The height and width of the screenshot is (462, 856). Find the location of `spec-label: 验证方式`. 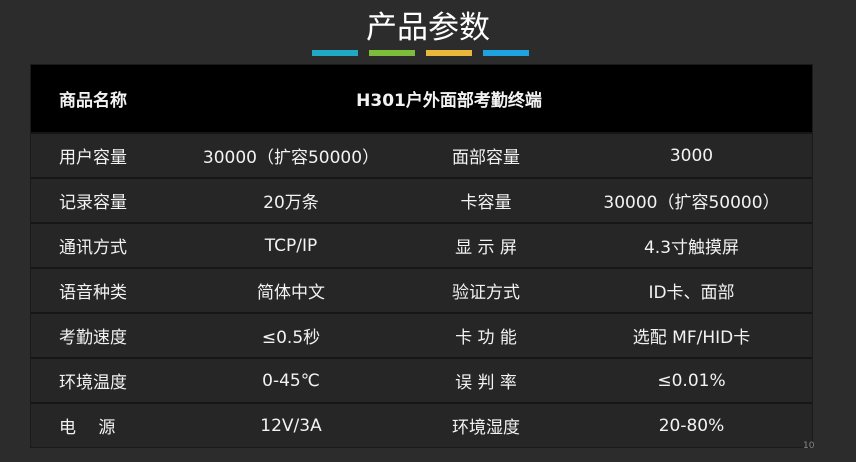

spec-label: 验证方式 is located at coordinates (486, 293).